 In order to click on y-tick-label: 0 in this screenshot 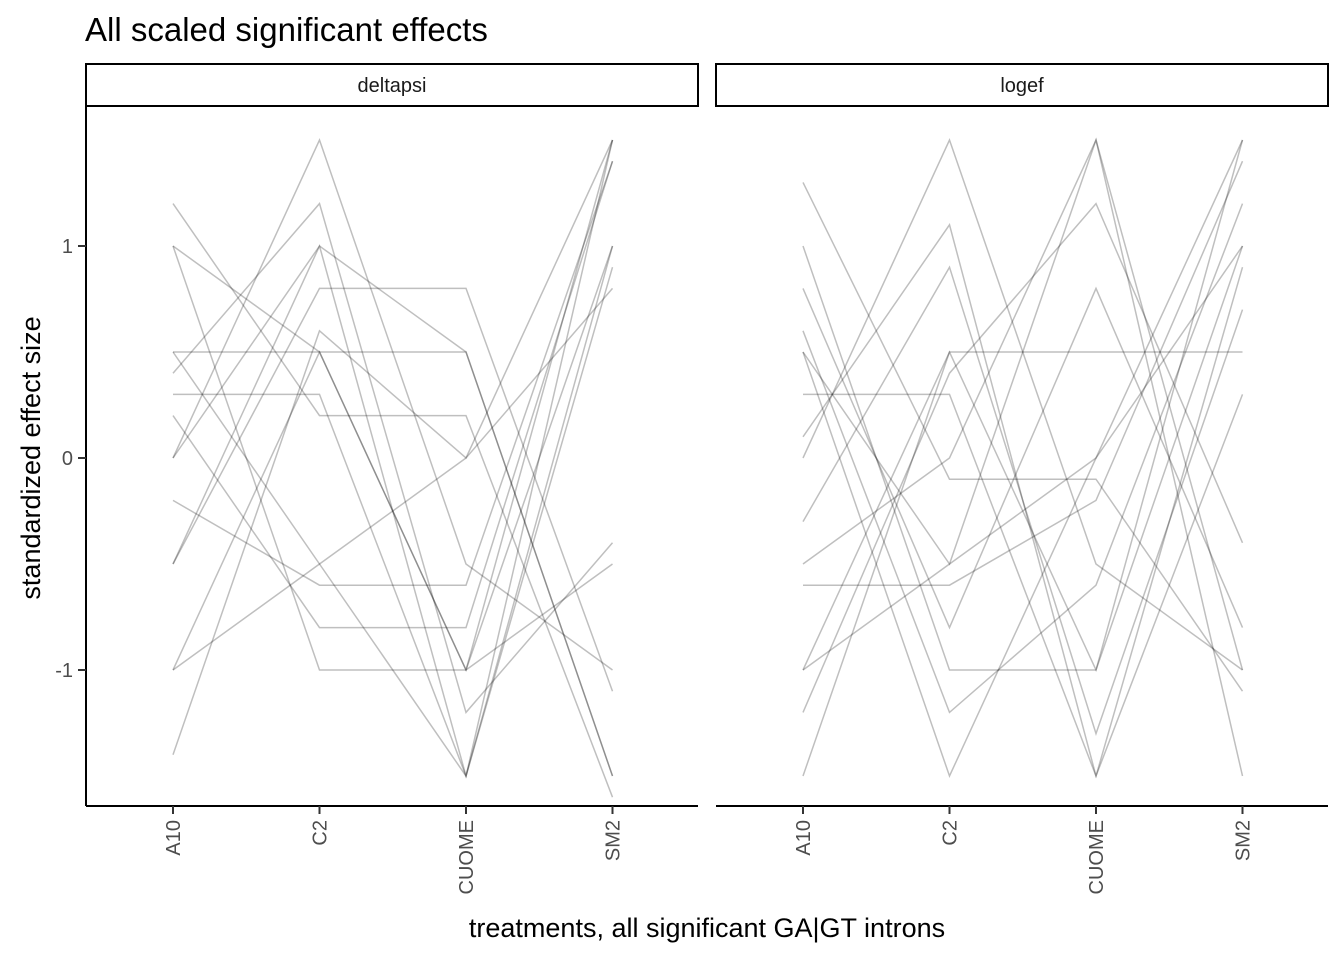, I will do `click(67, 459)`.